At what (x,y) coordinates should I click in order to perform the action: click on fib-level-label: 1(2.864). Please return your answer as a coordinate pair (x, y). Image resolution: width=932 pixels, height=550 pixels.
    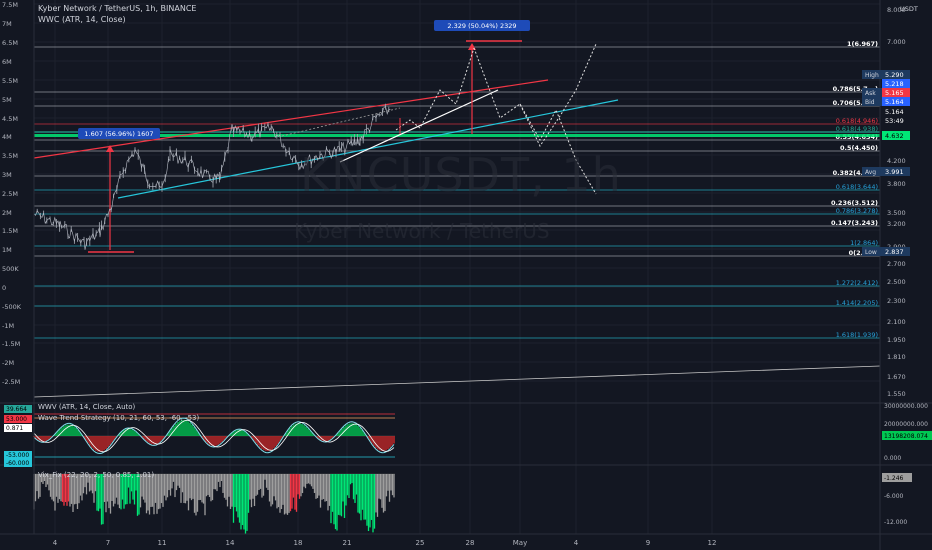
    Looking at the image, I should click on (864, 243).